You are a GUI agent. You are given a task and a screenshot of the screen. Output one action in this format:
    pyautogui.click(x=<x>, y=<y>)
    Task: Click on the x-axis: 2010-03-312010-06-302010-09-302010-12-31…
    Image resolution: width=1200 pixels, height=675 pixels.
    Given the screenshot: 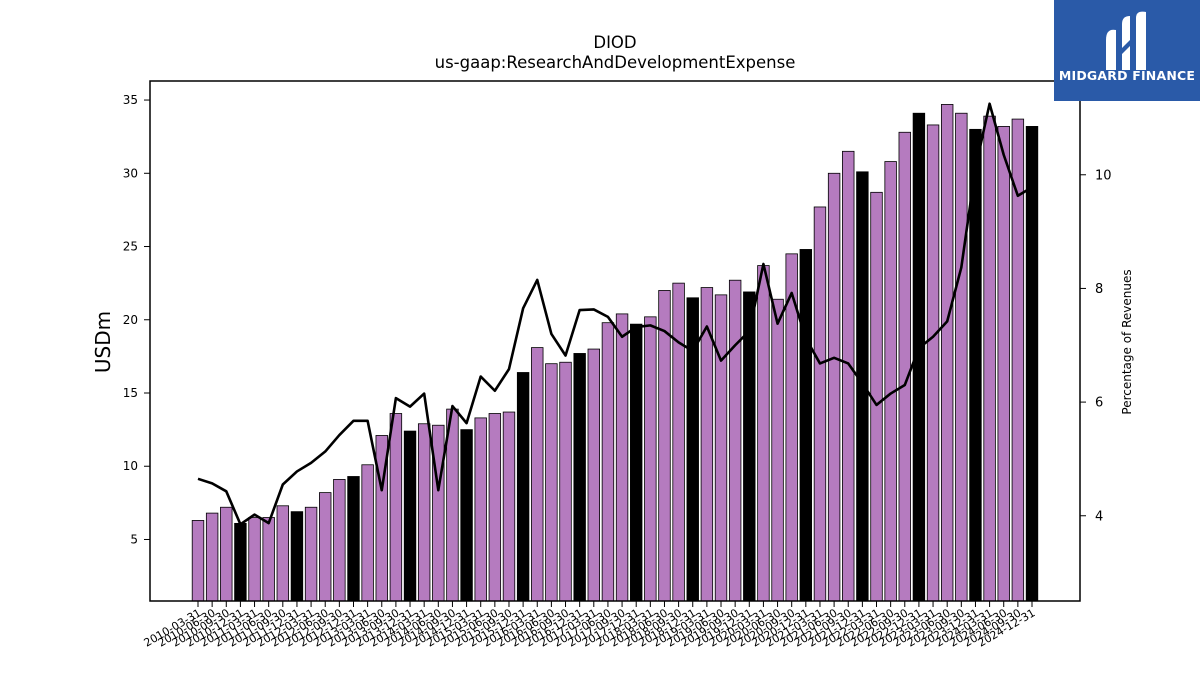 What is the action you would take?
    pyautogui.click(x=590, y=625)
    